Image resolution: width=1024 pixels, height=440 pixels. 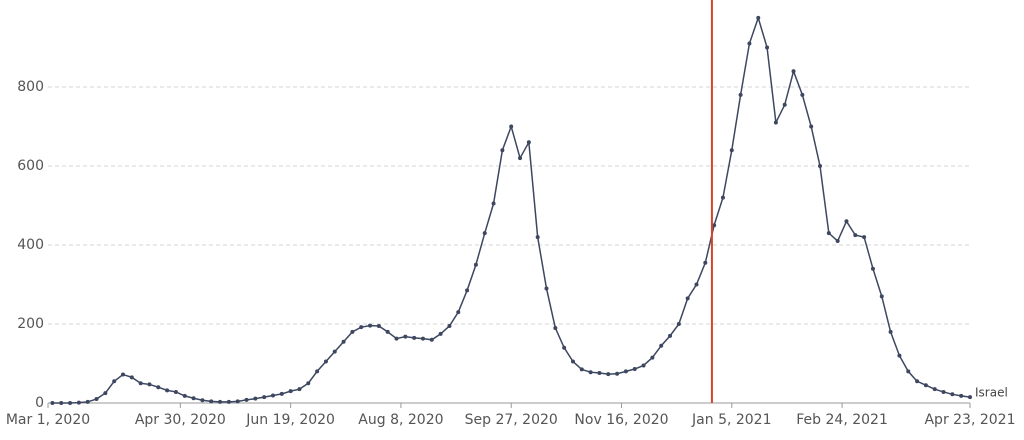 What do you see at coordinates (39, 403) in the screenshot?
I see `y-tick-label: 0` at bounding box center [39, 403].